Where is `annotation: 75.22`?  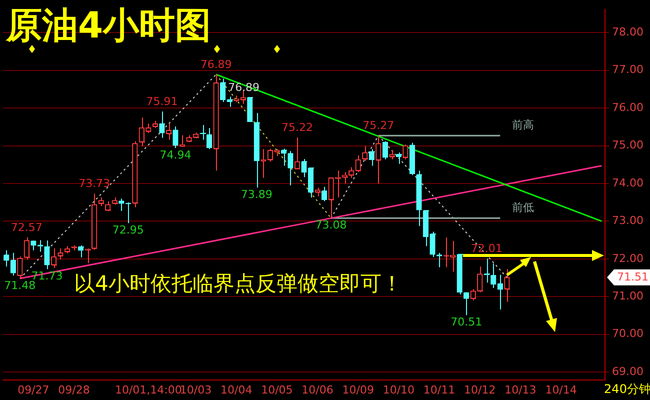 annotation: 75.22 is located at coordinates (297, 127).